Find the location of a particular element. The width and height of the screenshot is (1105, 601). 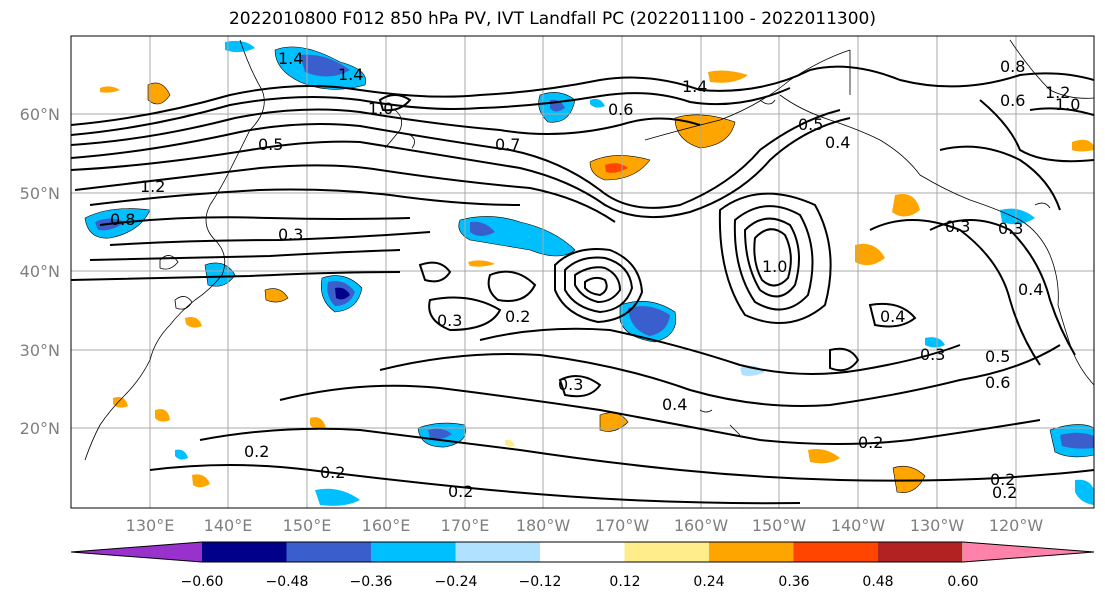

lon-label: 120°W is located at coordinates (1016, 525).